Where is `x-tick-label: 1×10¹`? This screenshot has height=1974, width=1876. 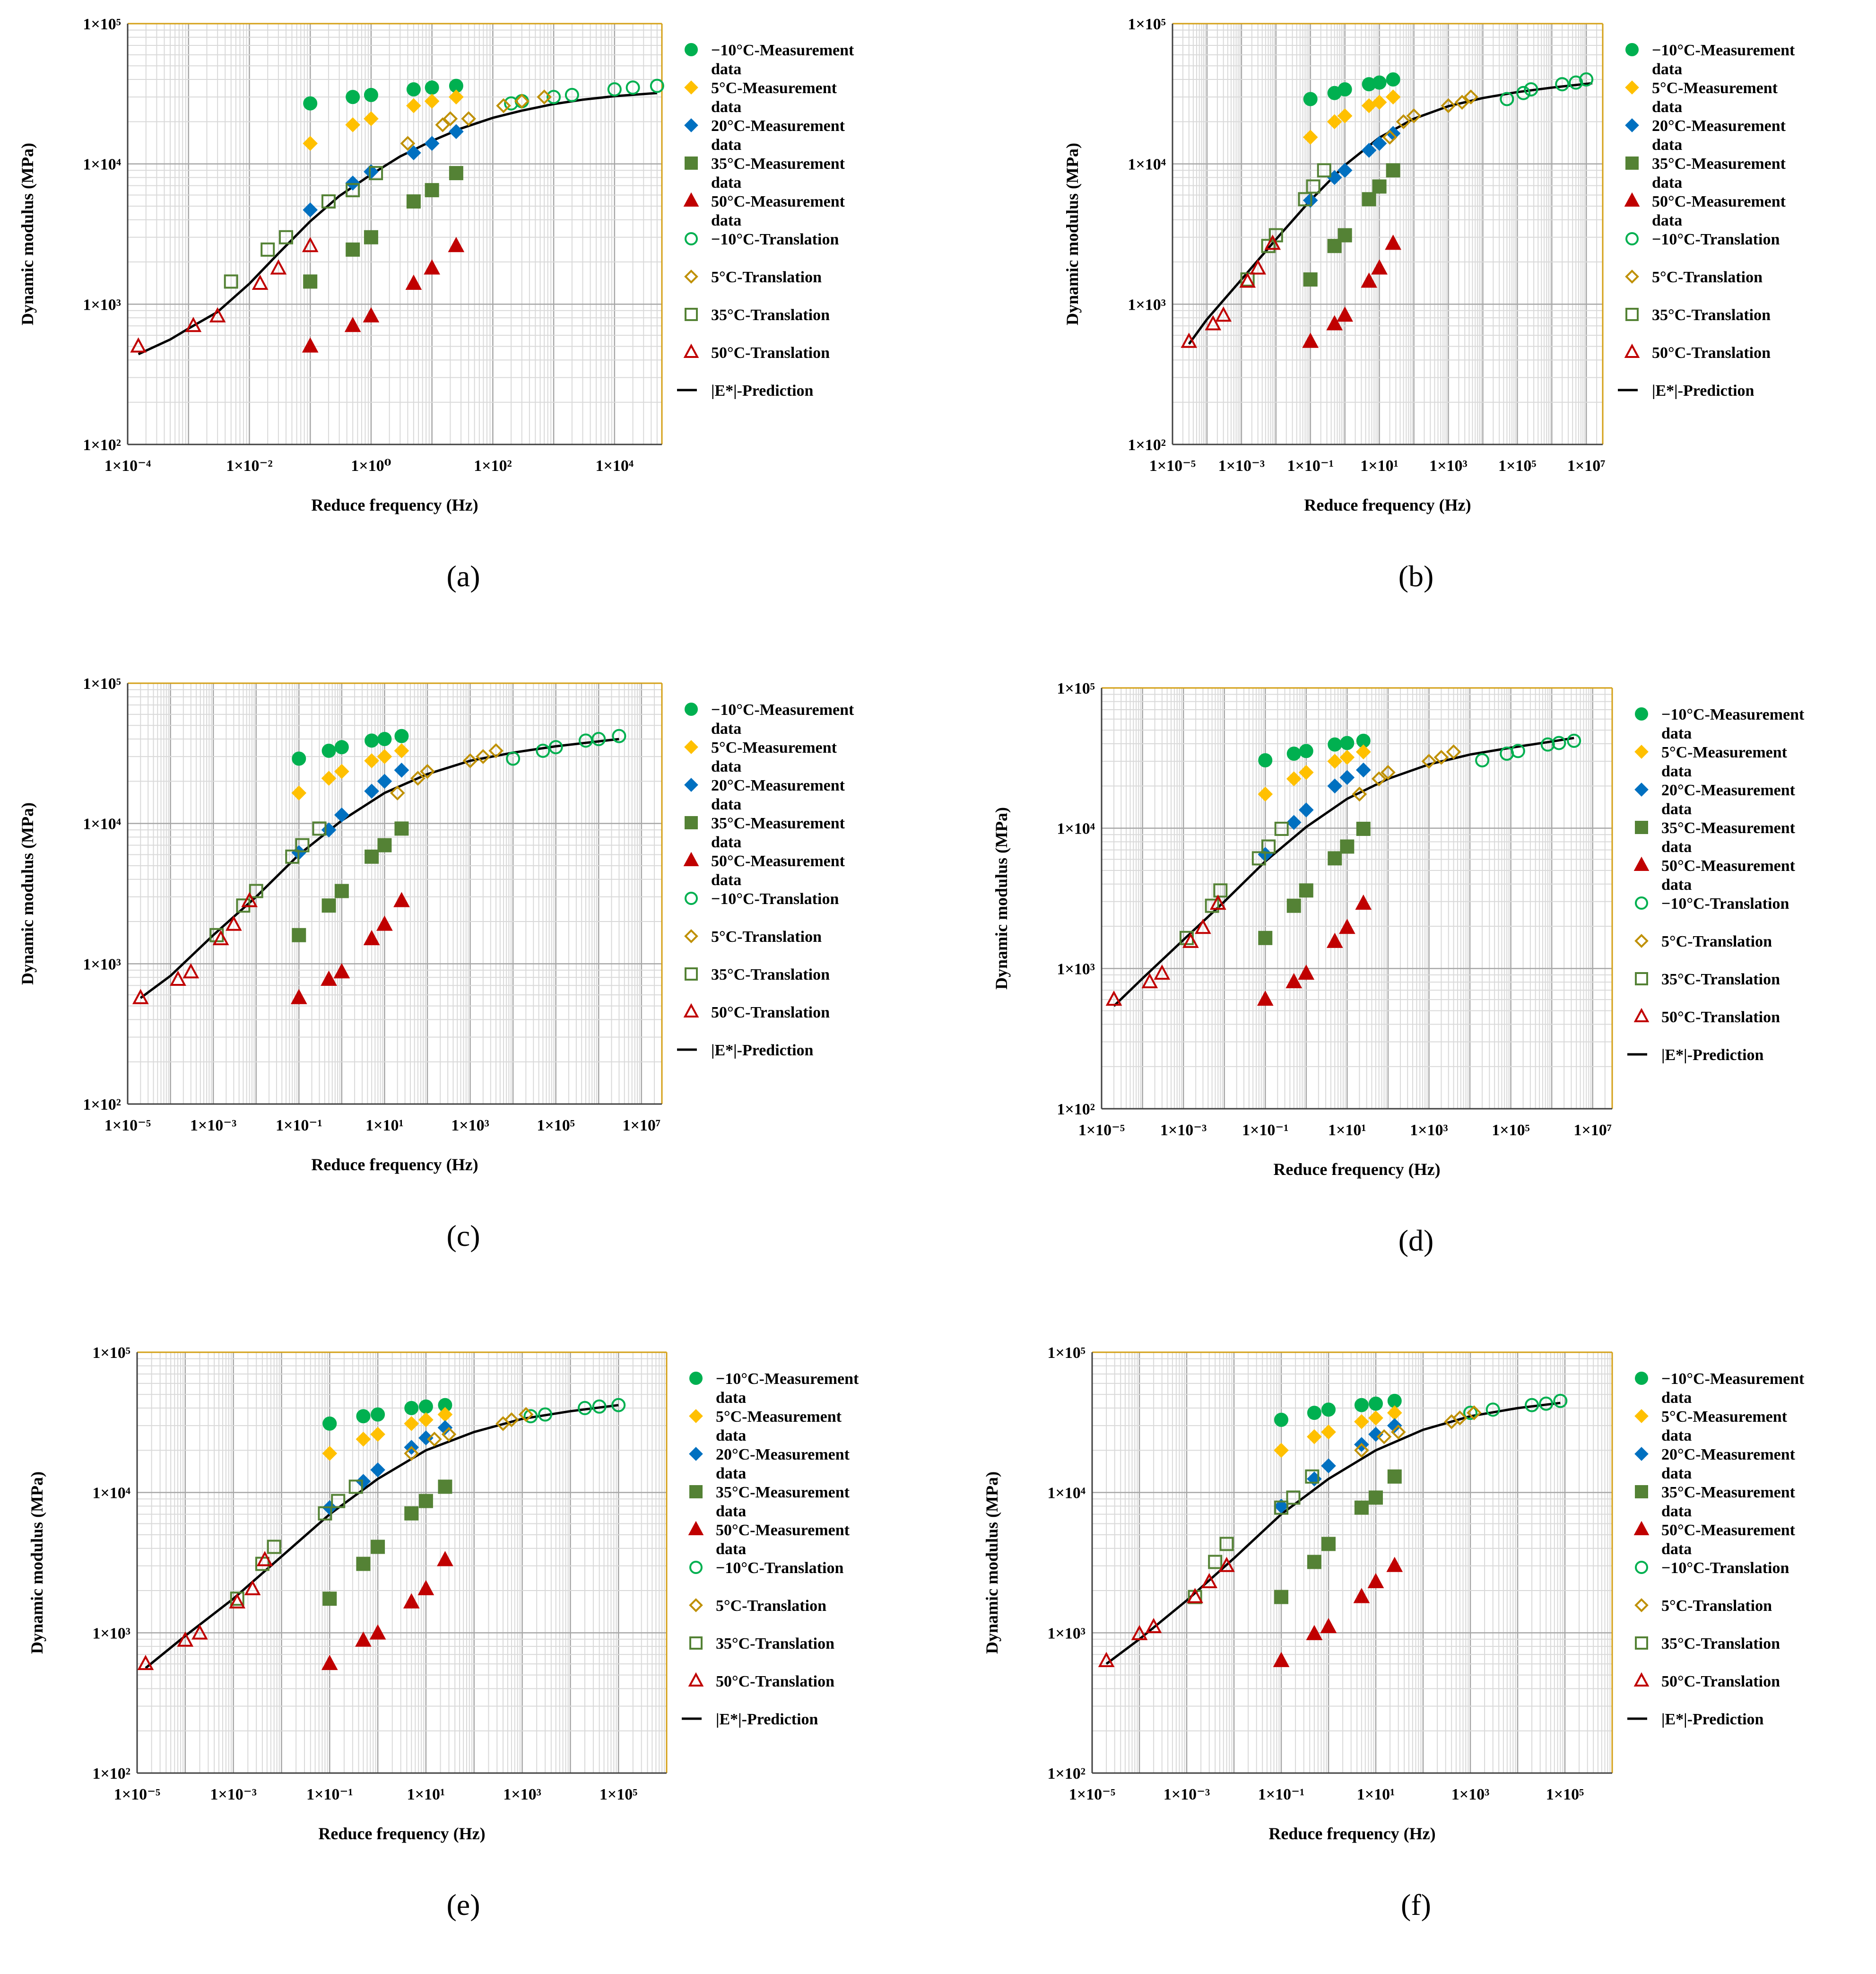
x-tick-label: 1×10¹ is located at coordinates (1347, 1131).